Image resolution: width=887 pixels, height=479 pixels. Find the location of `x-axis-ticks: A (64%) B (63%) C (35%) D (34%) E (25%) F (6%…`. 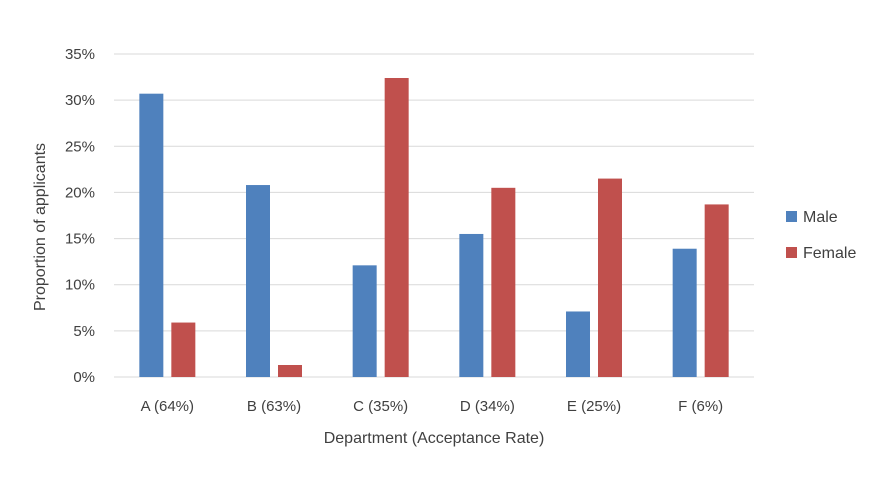

x-axis-ticks: A (64%) B (63%) C (35%) D (34%) E (25%) F (6%… is located at coordinates (432, 406).